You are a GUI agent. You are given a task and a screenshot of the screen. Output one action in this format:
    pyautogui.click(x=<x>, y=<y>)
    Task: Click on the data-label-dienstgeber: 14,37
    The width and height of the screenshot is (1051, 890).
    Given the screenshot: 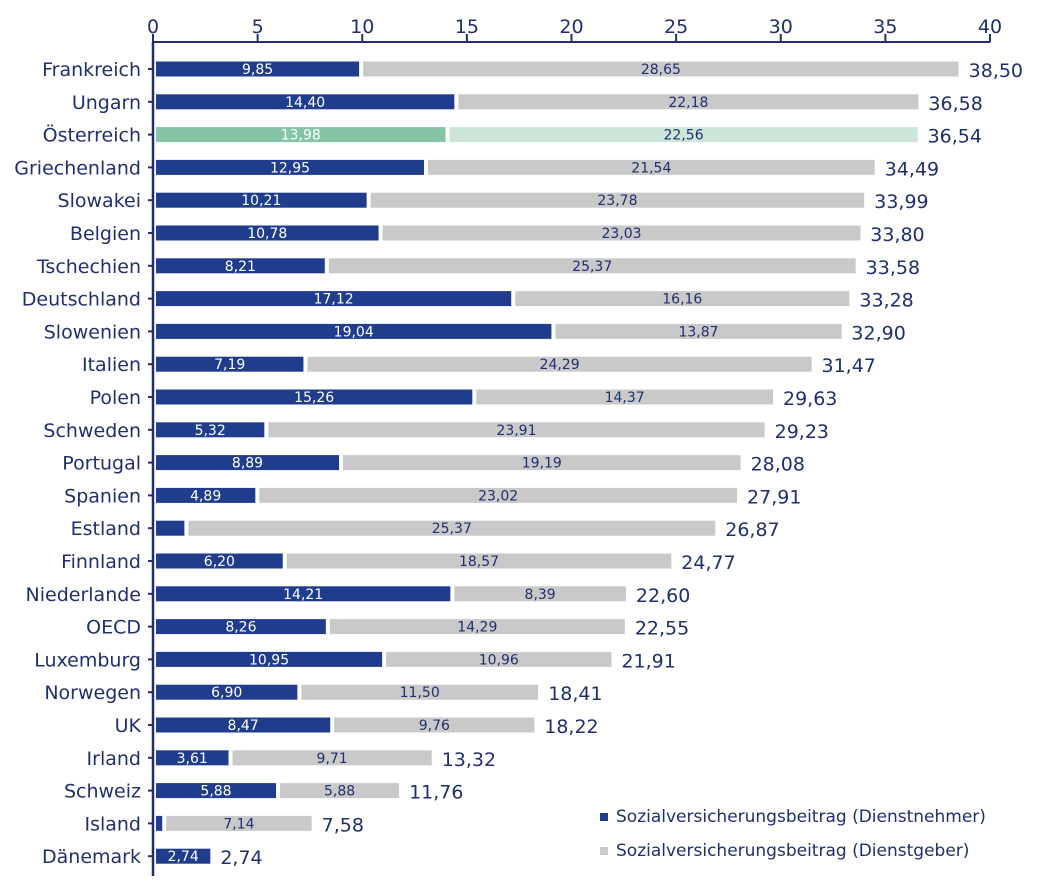 What is the action you would take?
    pyautogui.click(x=625, y=398)
    